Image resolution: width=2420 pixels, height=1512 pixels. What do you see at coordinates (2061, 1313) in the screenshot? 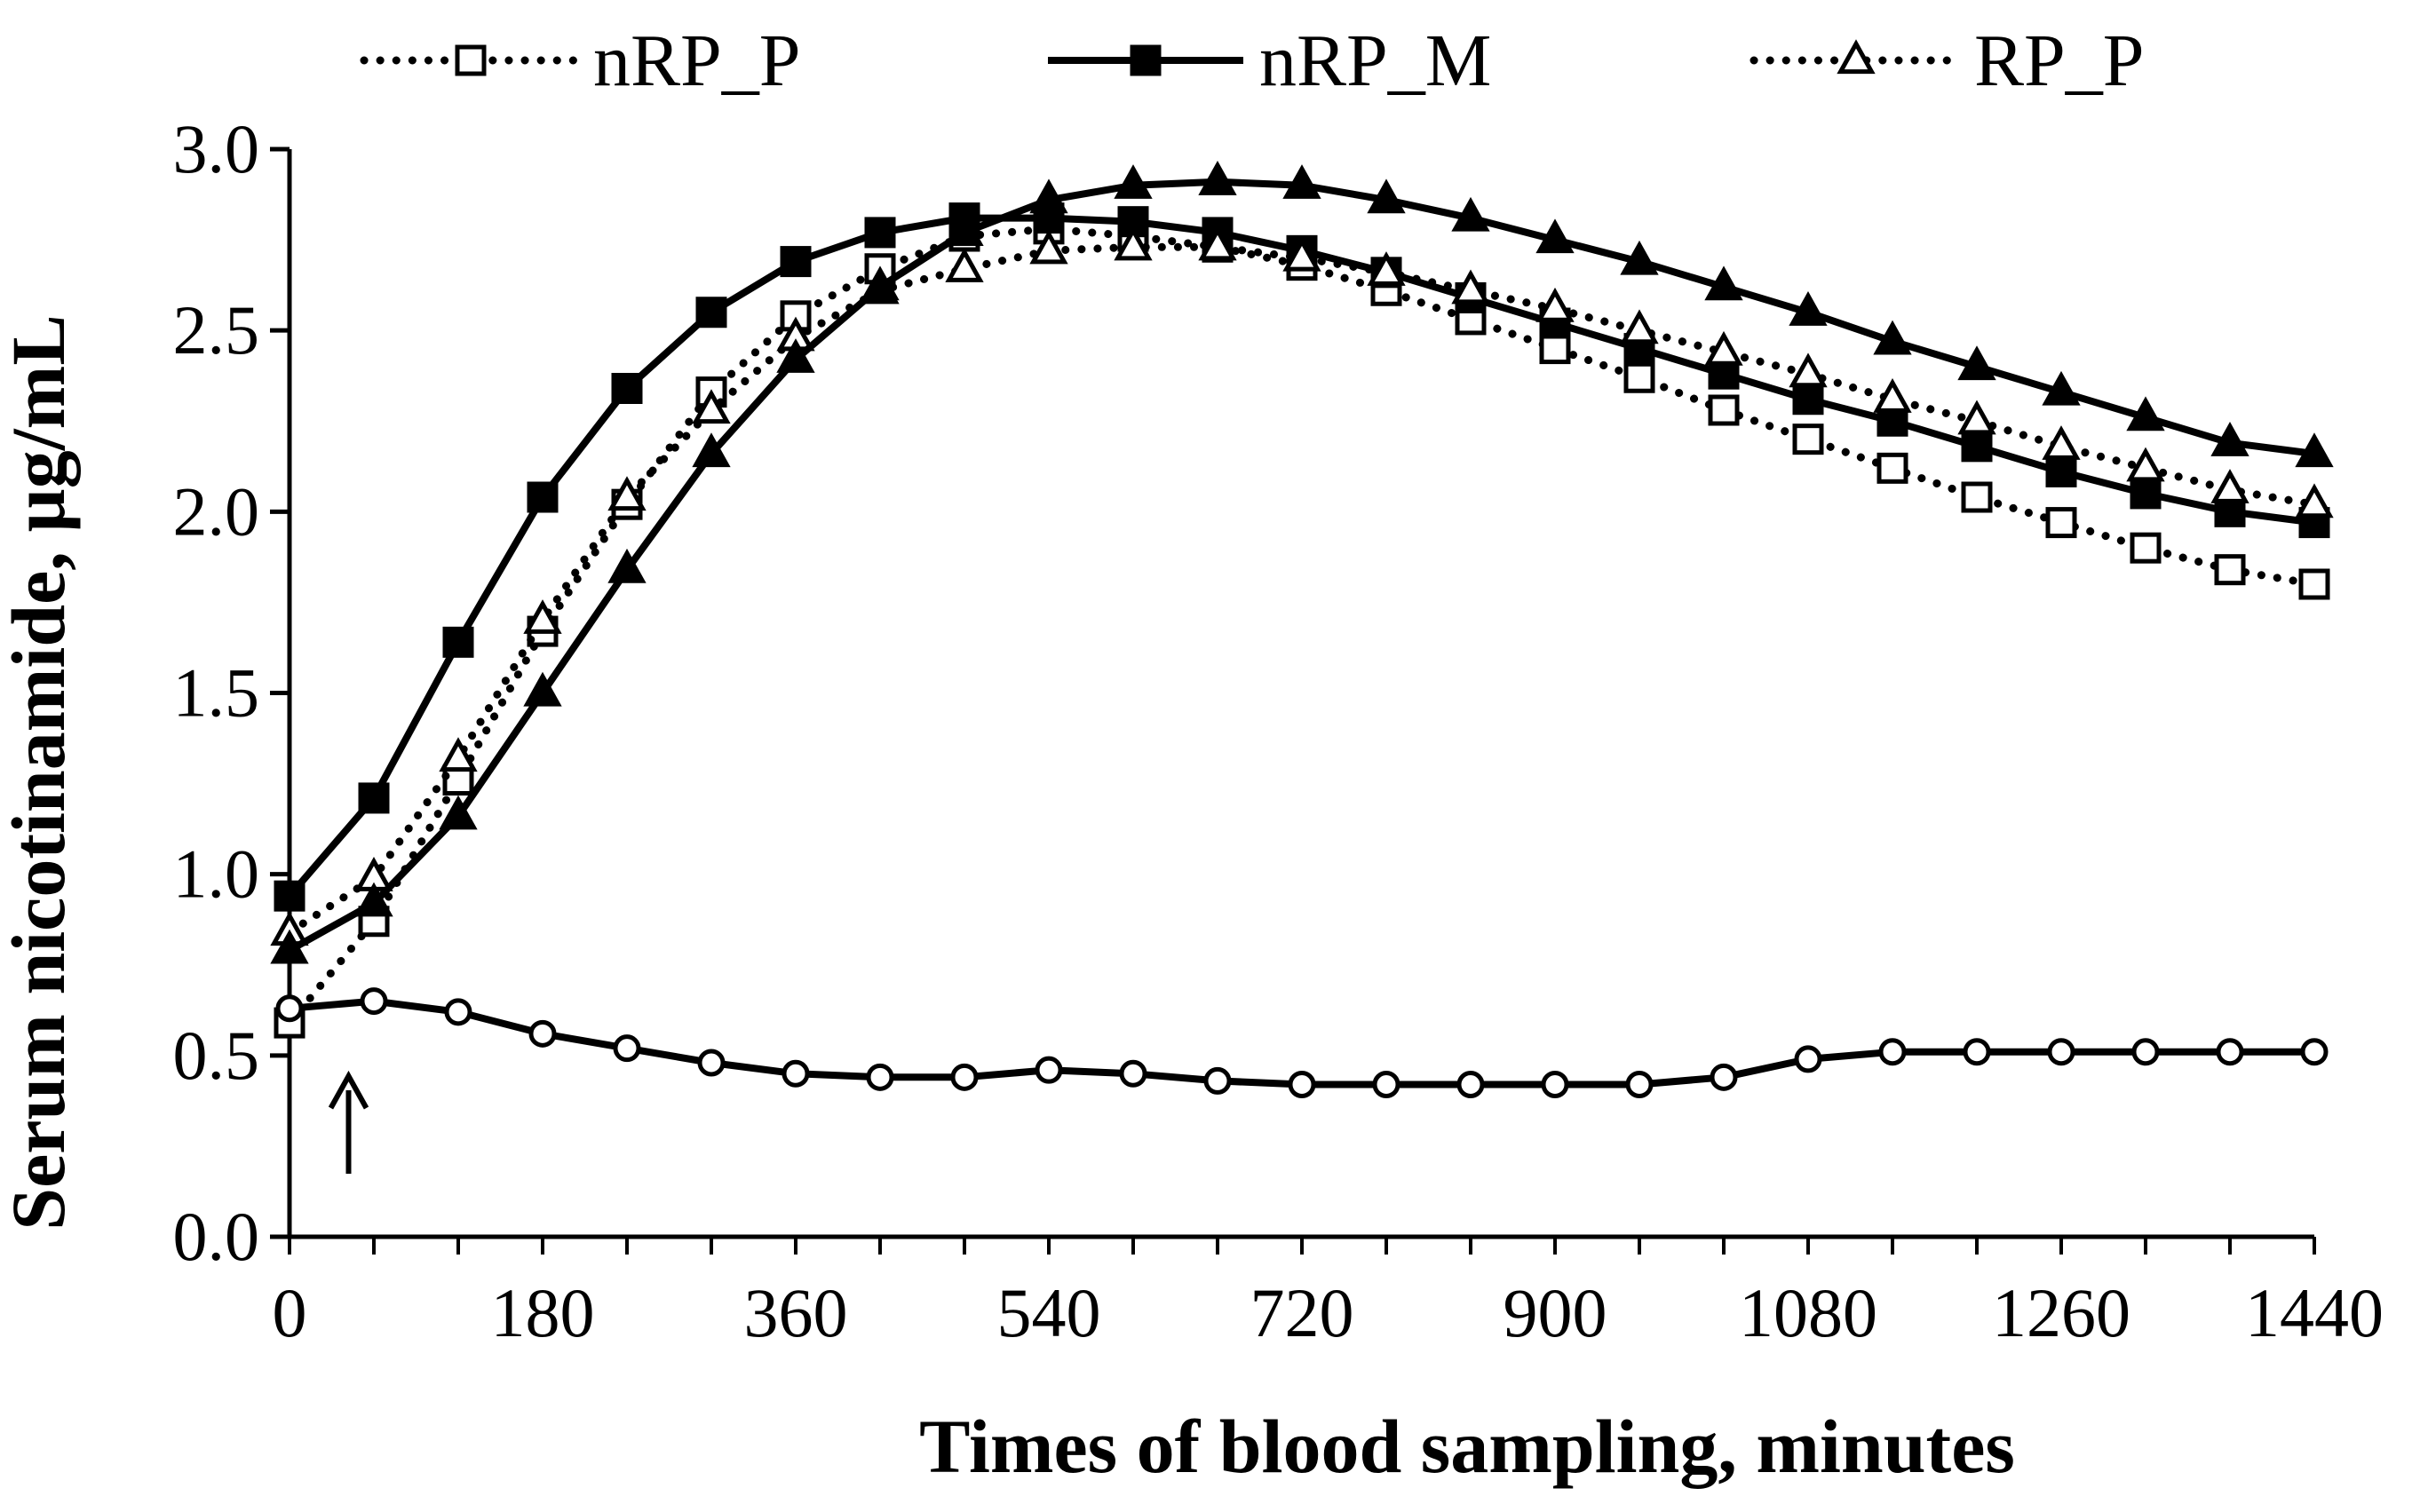
I see `x-tick-label: 1260` at bounding box center [2061, 1313].